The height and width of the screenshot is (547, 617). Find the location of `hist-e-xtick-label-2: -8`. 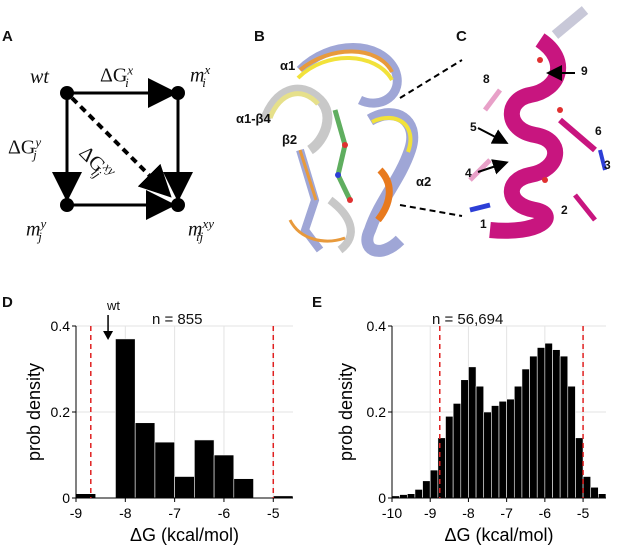

hist-e-xtick-label-2: -8 is located at coordinates (468, 513).